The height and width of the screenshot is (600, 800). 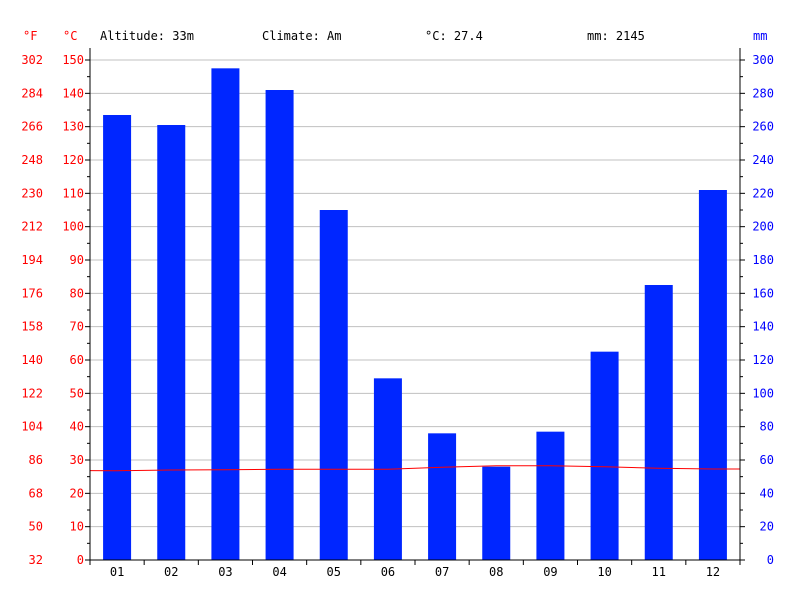 What do you see at coordinates (77, 360) in the screenshot?
I see `celsius-tick-label: 60` at bounding box center [77, 360].